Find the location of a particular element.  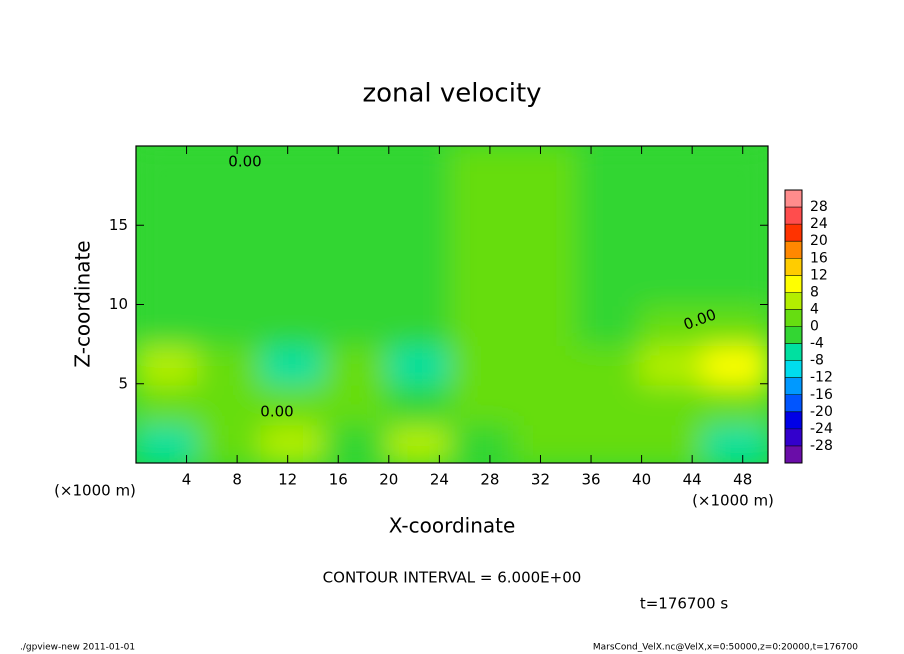

x-unit: (×1000 m) is located at coordinates (733, 501).